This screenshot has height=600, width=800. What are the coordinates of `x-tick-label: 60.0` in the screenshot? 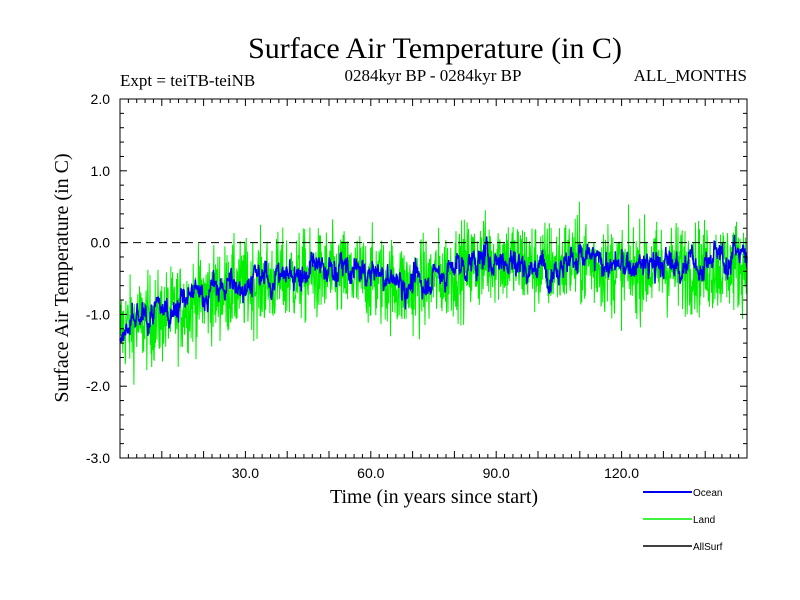 It's located at (370, 473).